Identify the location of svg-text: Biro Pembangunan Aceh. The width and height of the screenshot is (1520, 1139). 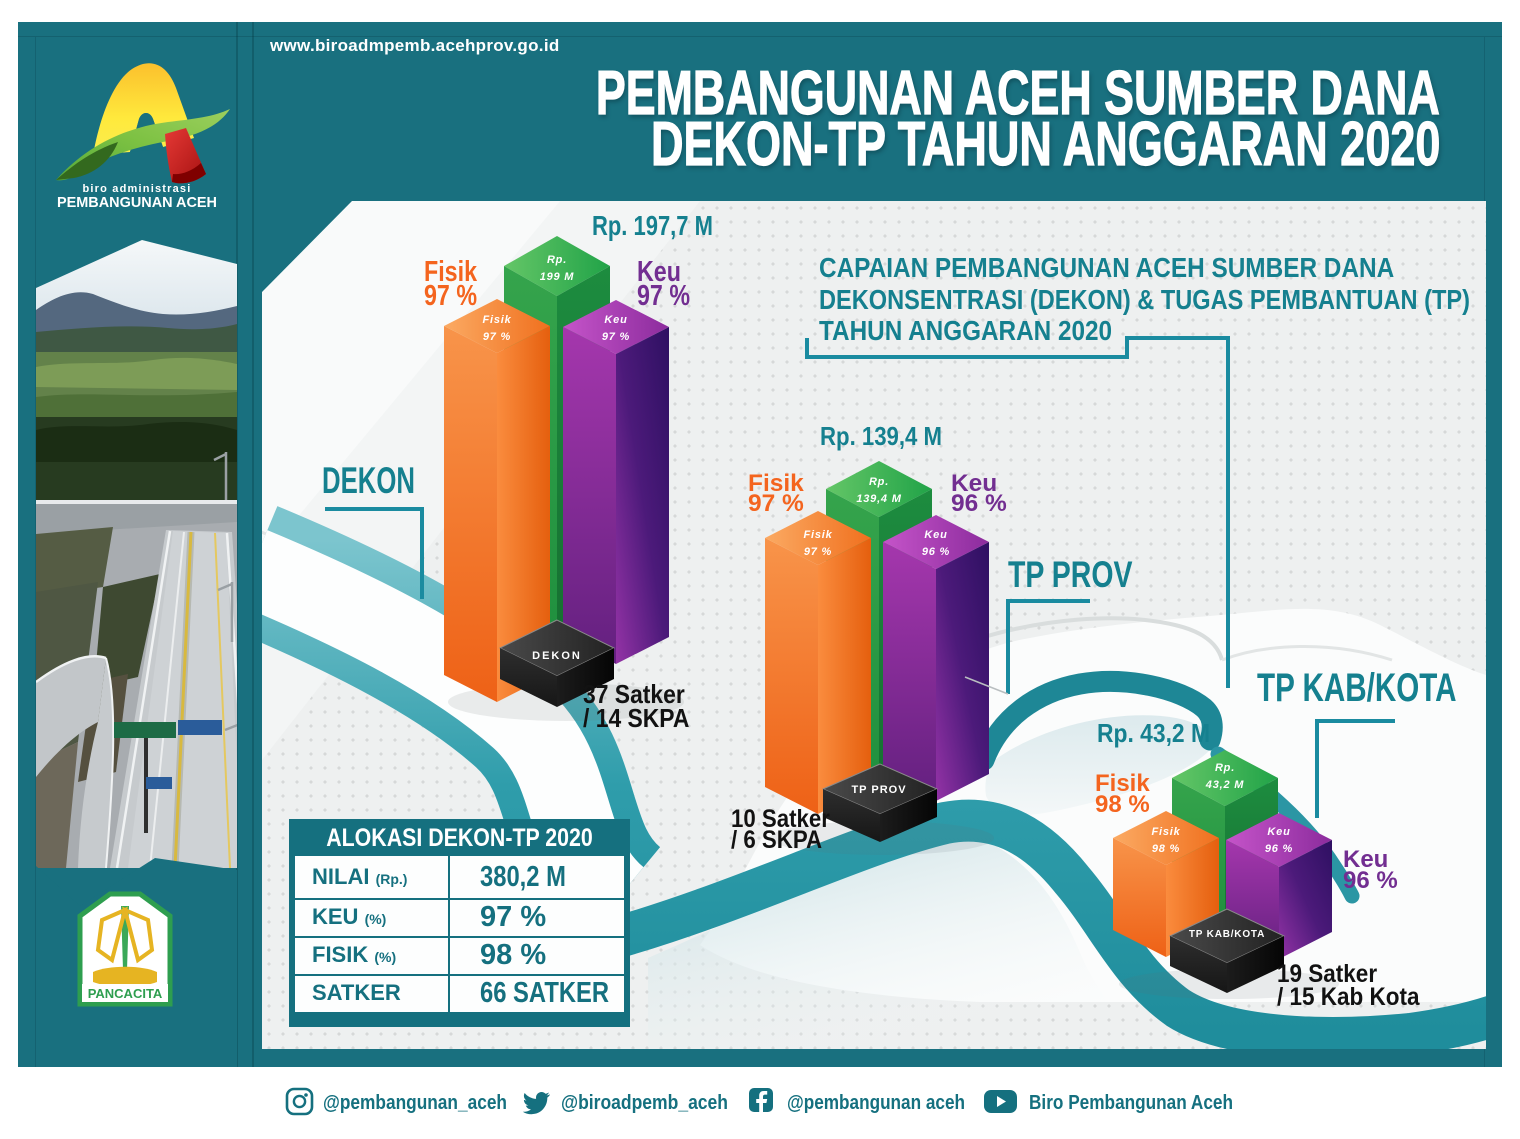
(1131, 1103).